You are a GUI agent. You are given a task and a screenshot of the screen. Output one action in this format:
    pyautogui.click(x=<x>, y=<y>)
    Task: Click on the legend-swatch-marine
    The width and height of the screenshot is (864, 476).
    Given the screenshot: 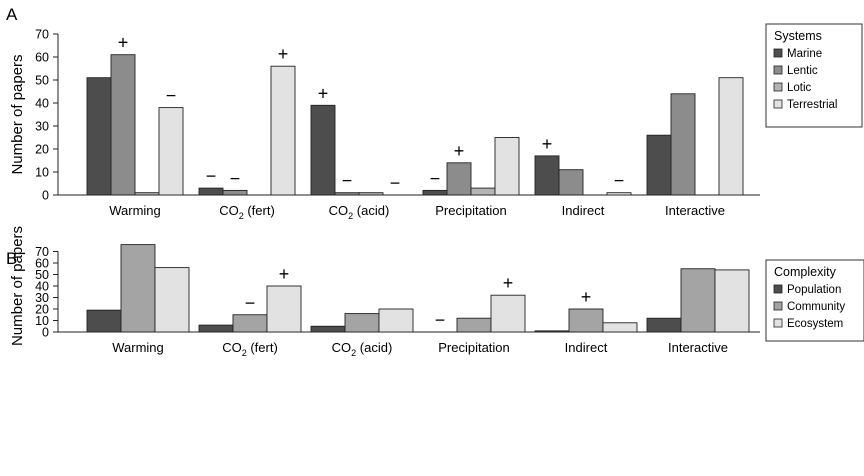 What is the action you would take?
    pyautogui.click(x=778, y=53)
    